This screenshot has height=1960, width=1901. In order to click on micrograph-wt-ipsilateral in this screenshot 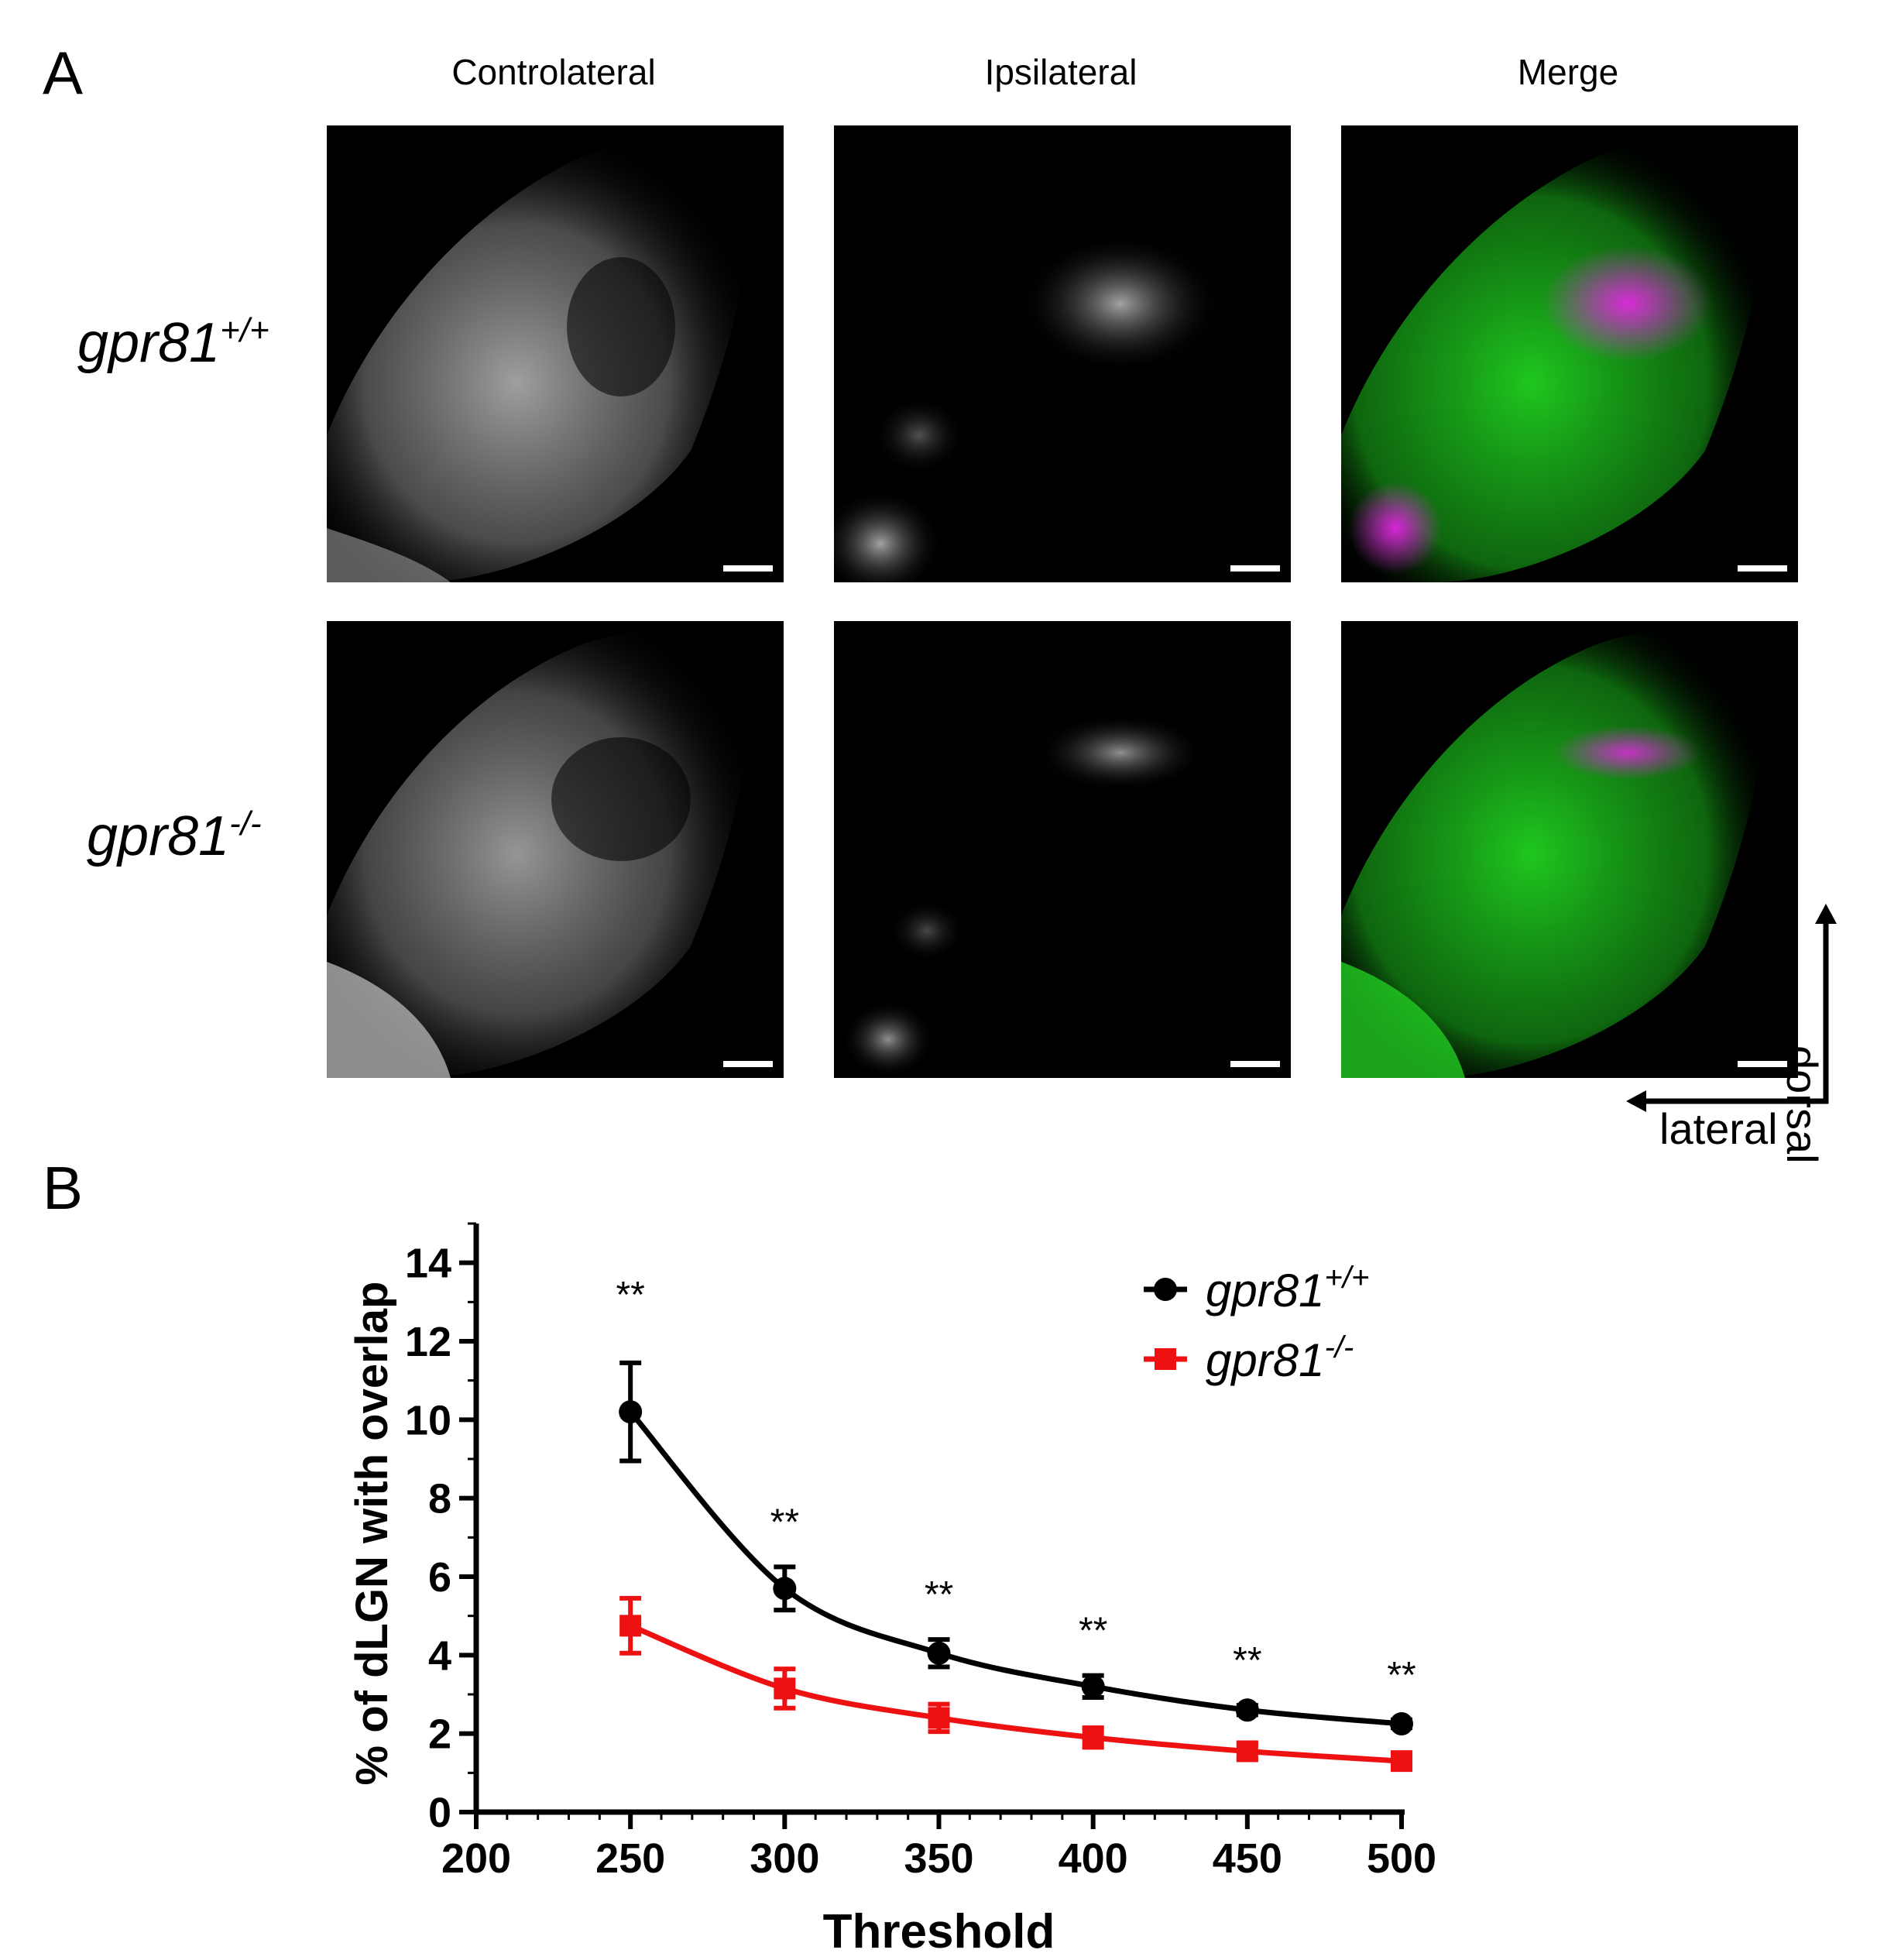, I will do `click(1062, 354)`.